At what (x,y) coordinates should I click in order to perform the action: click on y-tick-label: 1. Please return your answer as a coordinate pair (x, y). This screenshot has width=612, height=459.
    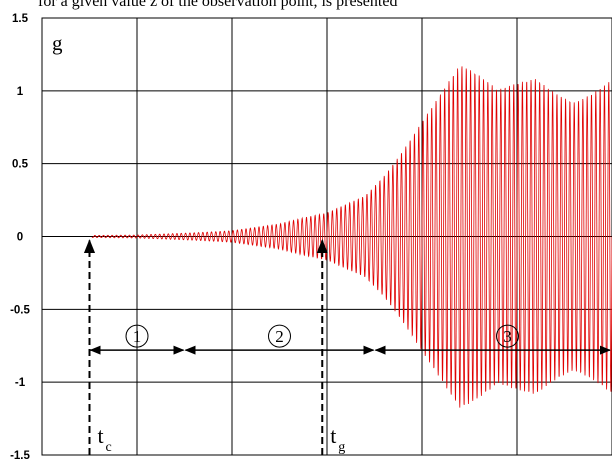
    Looking at the image, I should click on (20, 92).